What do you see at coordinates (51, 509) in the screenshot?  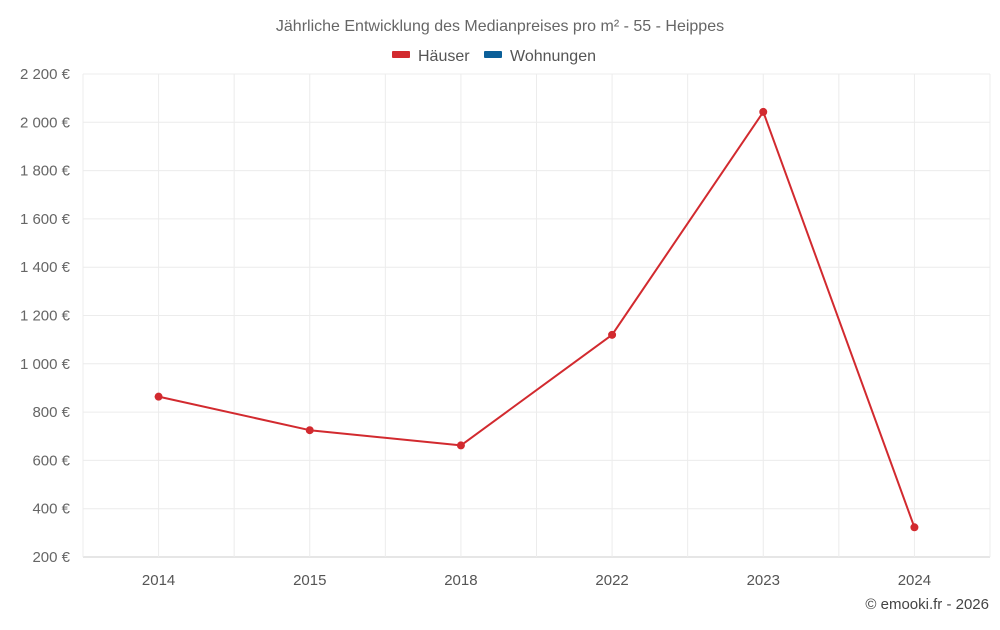 I see `y-tick-label: 400 €` at bounding box center [51, 509].